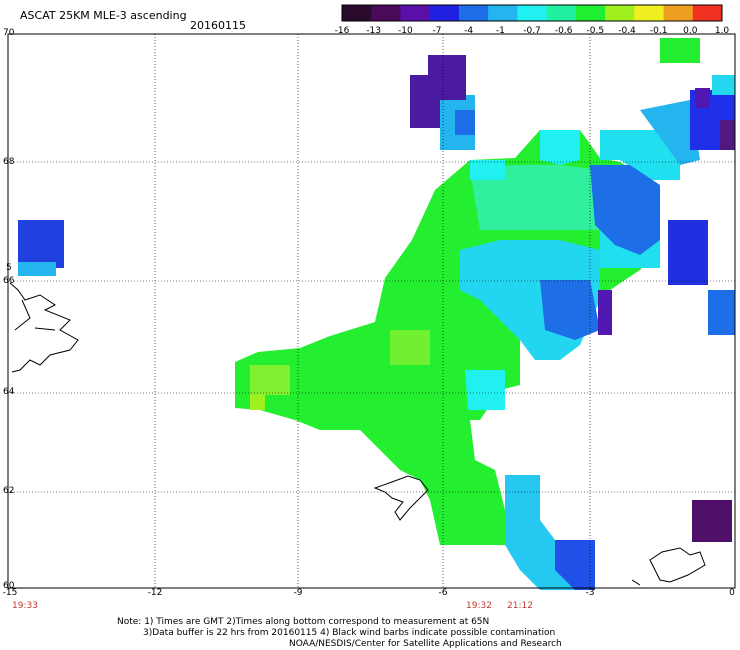 Image resolution: width=740 pixels, height=650 pixels. I want to click on coastline-faroe, so click(668, 566).